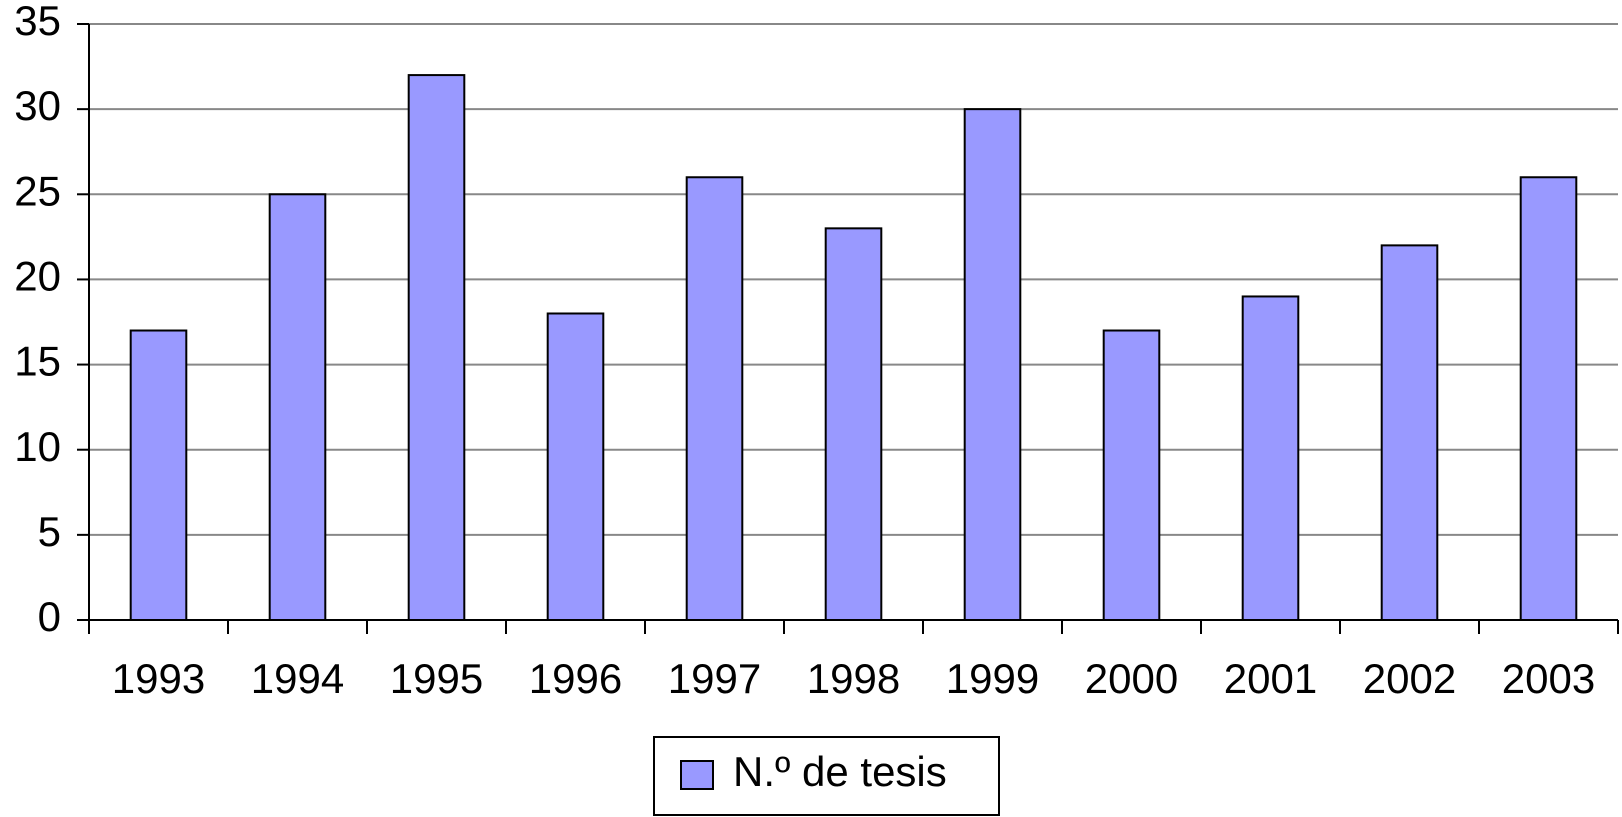 The width and height of the screenshot is (1622, 817). I want to click on y-tick-label: 35, so click(37, 22).